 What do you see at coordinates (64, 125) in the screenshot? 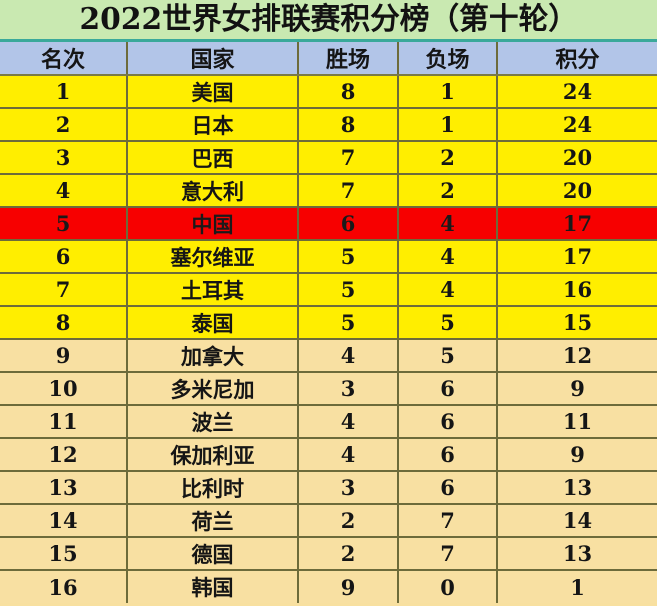
I see `cell-rank: 2` at bounding box center [64, 125].